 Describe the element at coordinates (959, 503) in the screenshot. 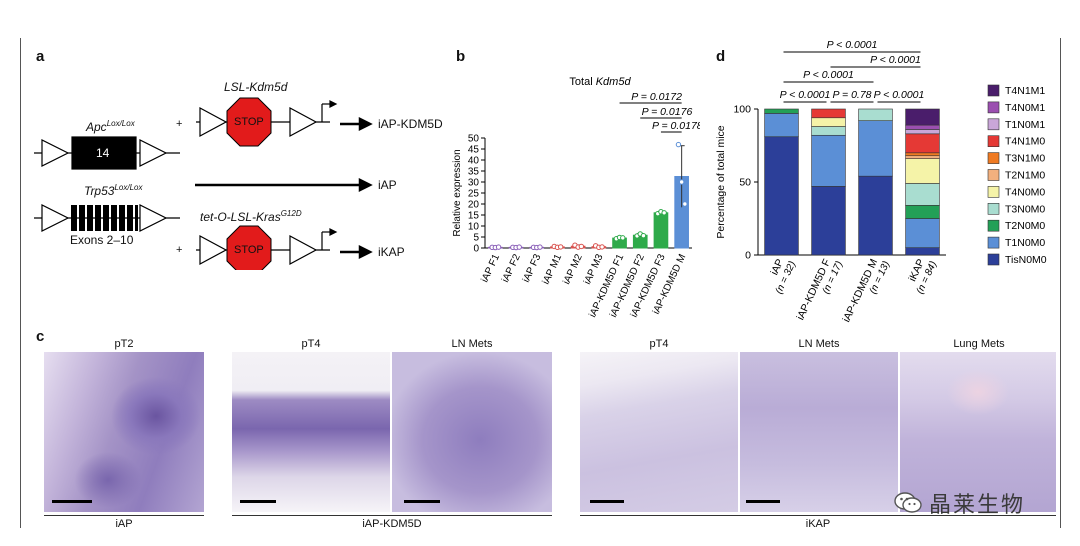

I see `watermark: 晶莱生物` at that location.